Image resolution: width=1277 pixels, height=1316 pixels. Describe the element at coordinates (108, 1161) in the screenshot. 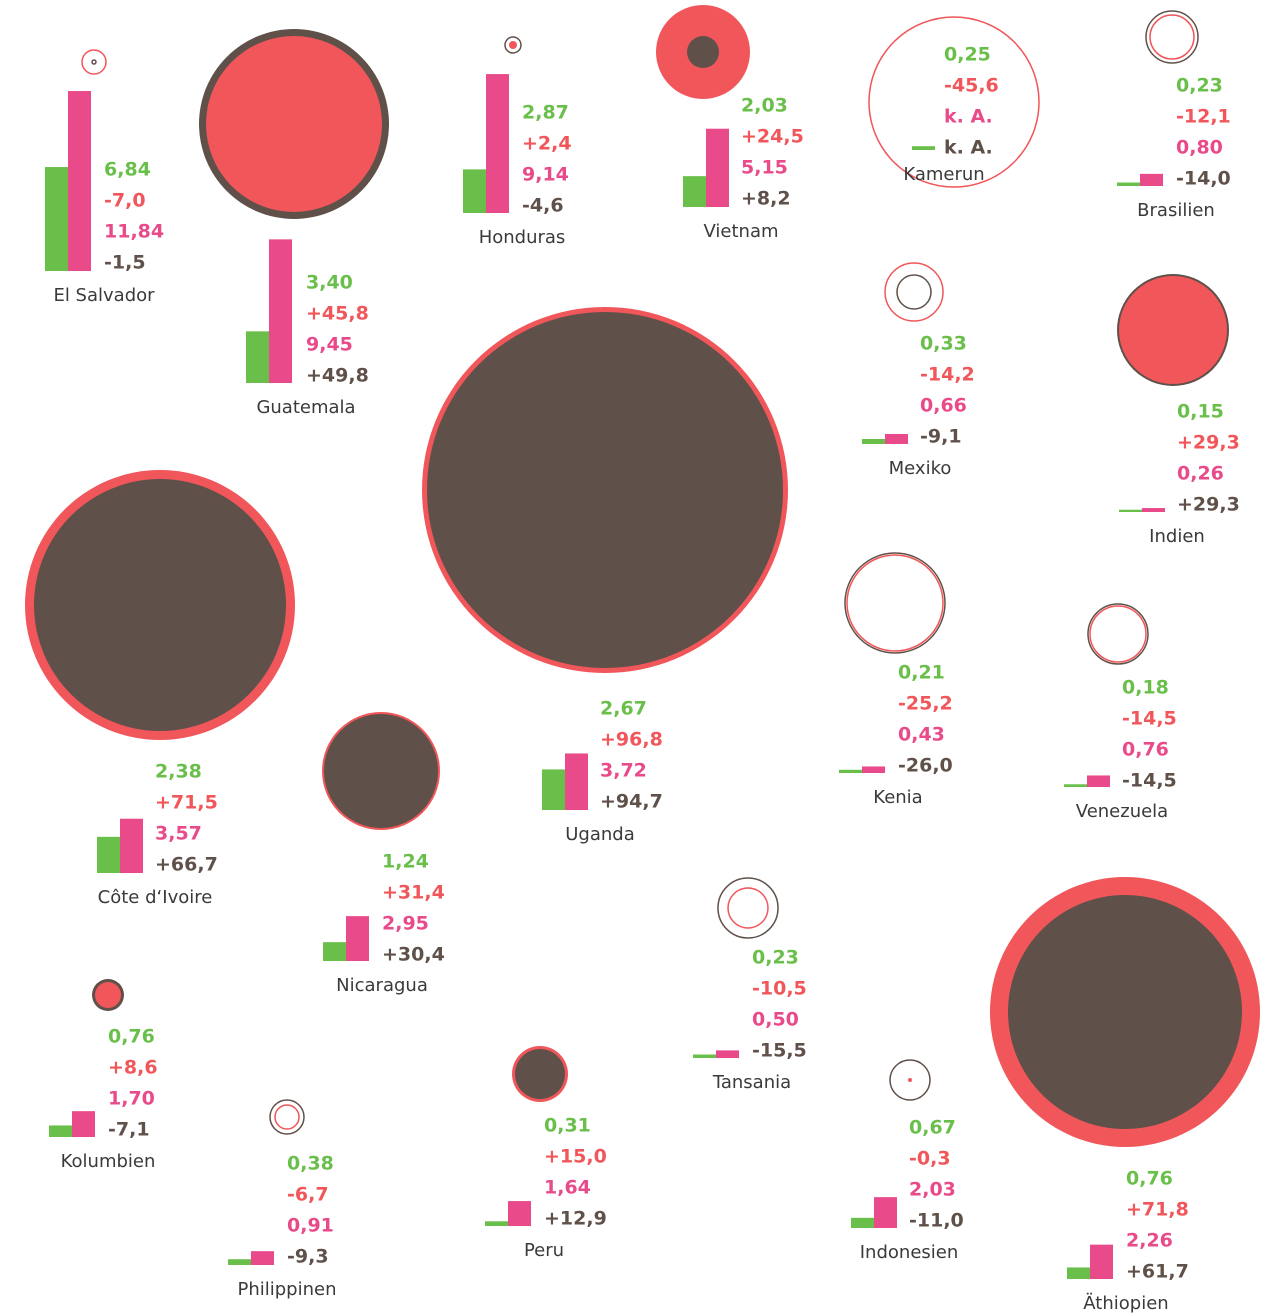

I see `country-name: Kolumbien` at that location.